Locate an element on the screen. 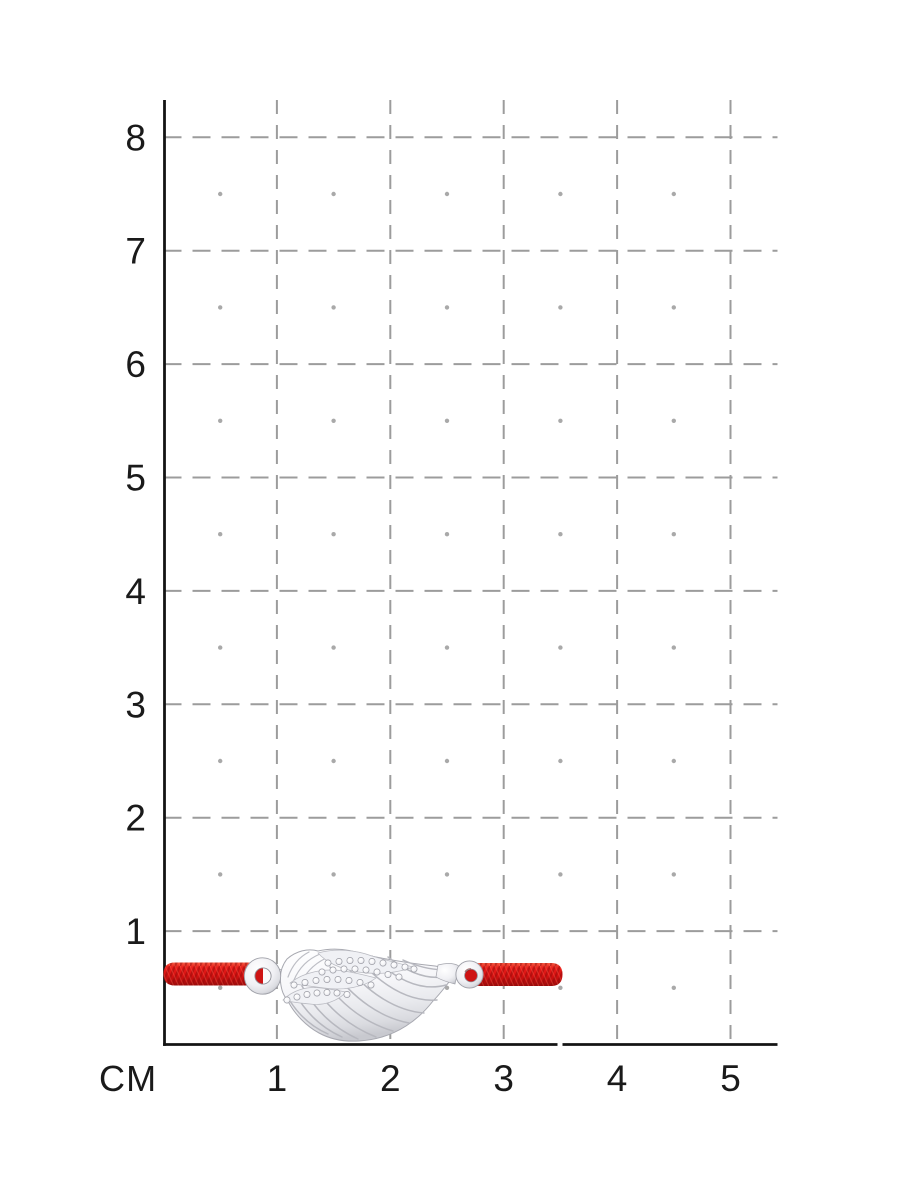 Image resolution: width=900 pixels, height=1200 pixels. y-tick-label: 4 is located at coordinates (135, 591).